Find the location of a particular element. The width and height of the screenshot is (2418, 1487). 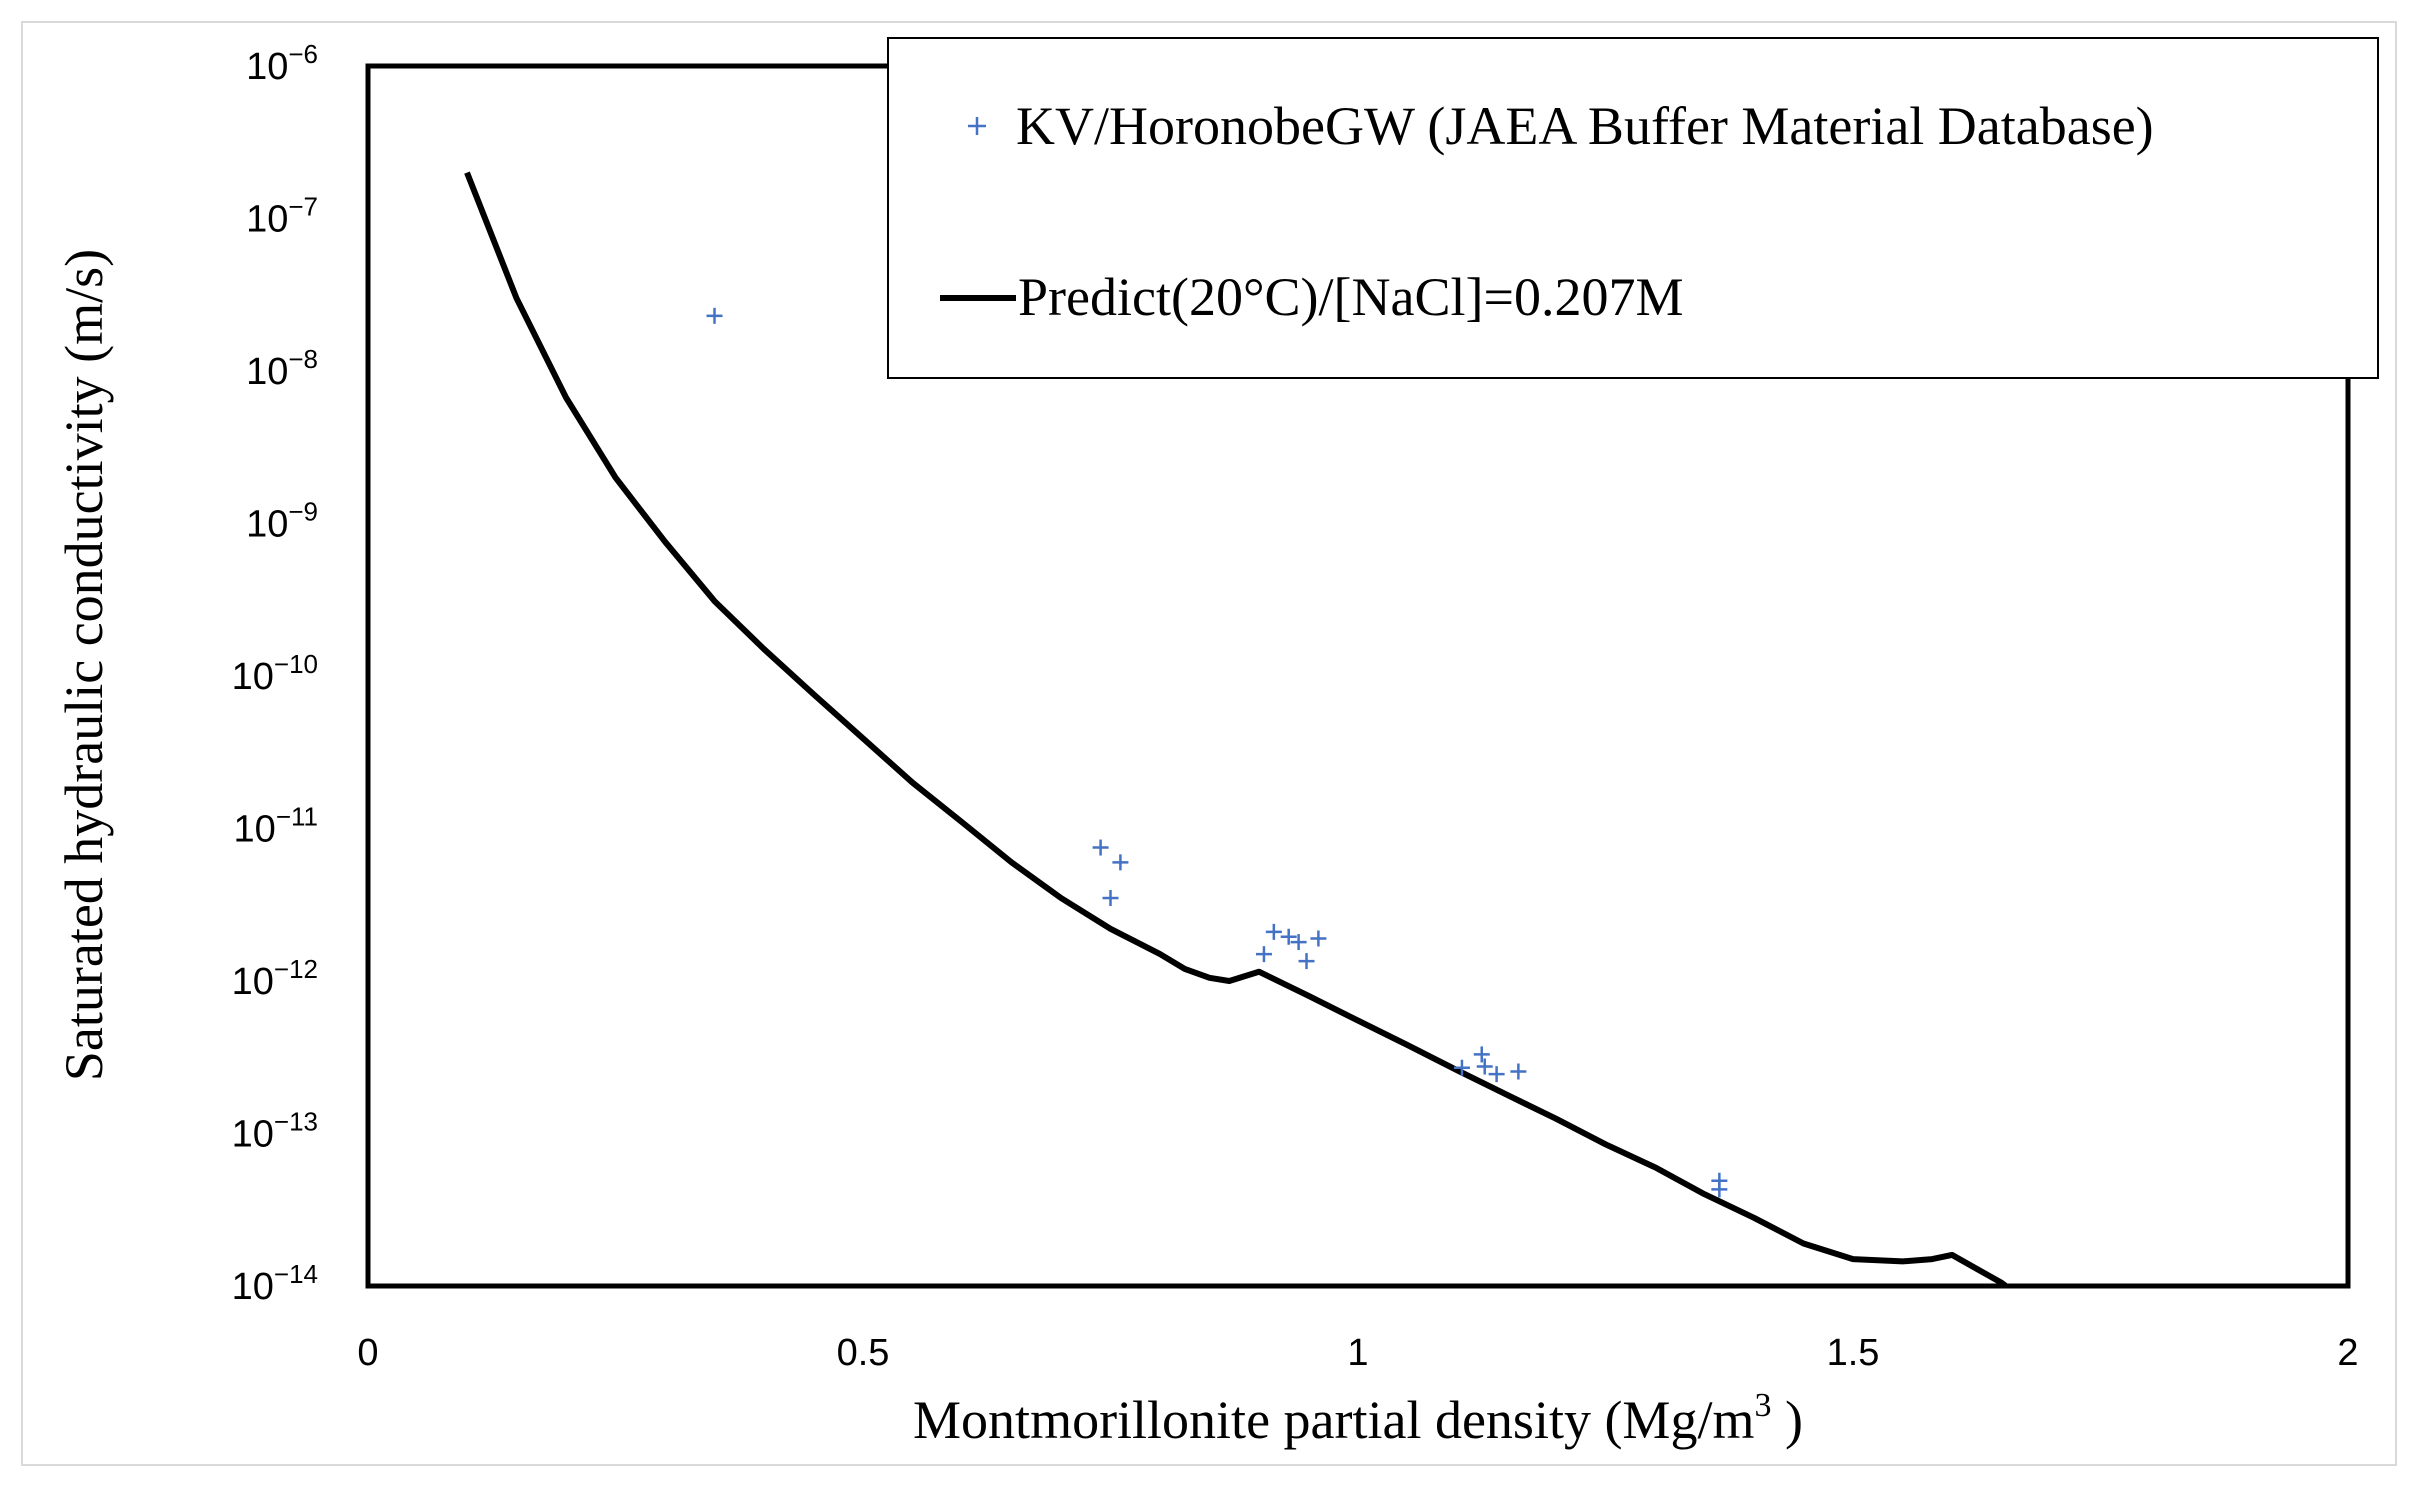

y-tick-label: 10⁻¹² is located at coordinates (275, 978).